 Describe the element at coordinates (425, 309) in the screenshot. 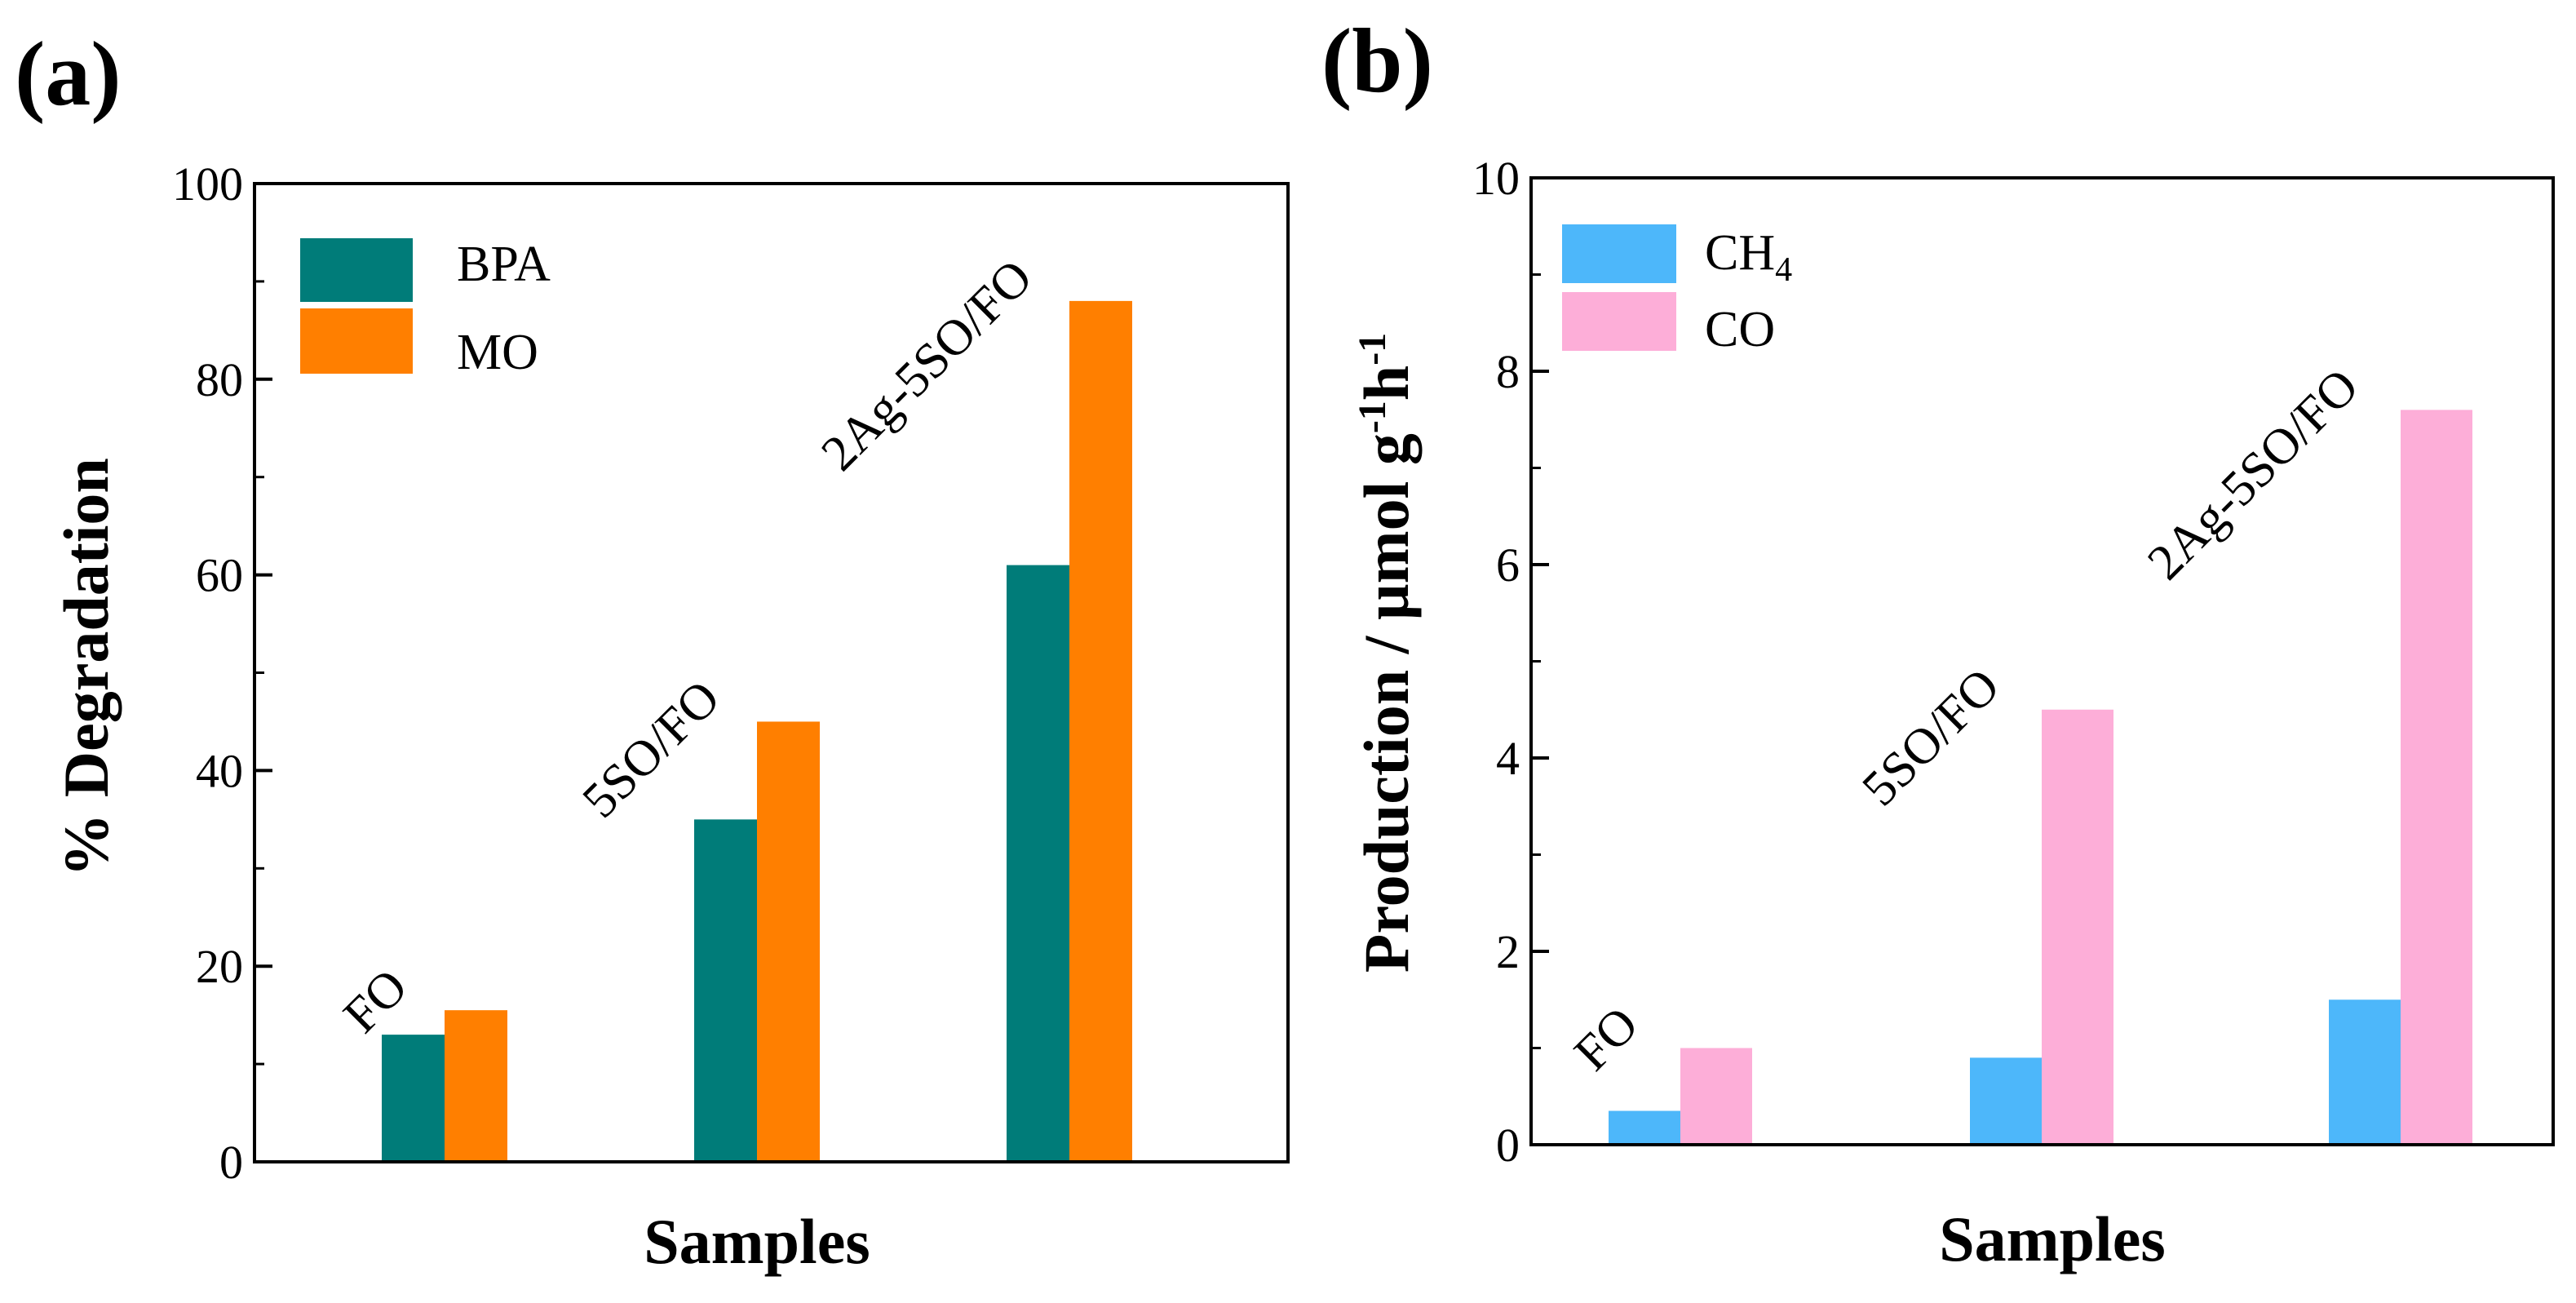

I see `panel-a-legend: BPA MO` at that location.